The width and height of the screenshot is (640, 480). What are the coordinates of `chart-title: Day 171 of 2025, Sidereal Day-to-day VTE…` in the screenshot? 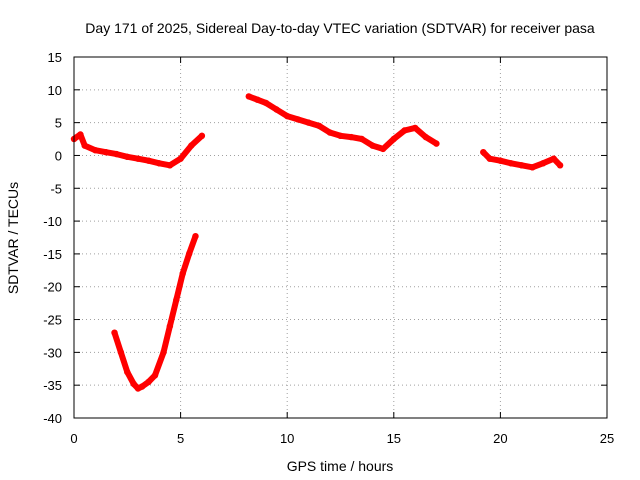 It's located at (340, 28).